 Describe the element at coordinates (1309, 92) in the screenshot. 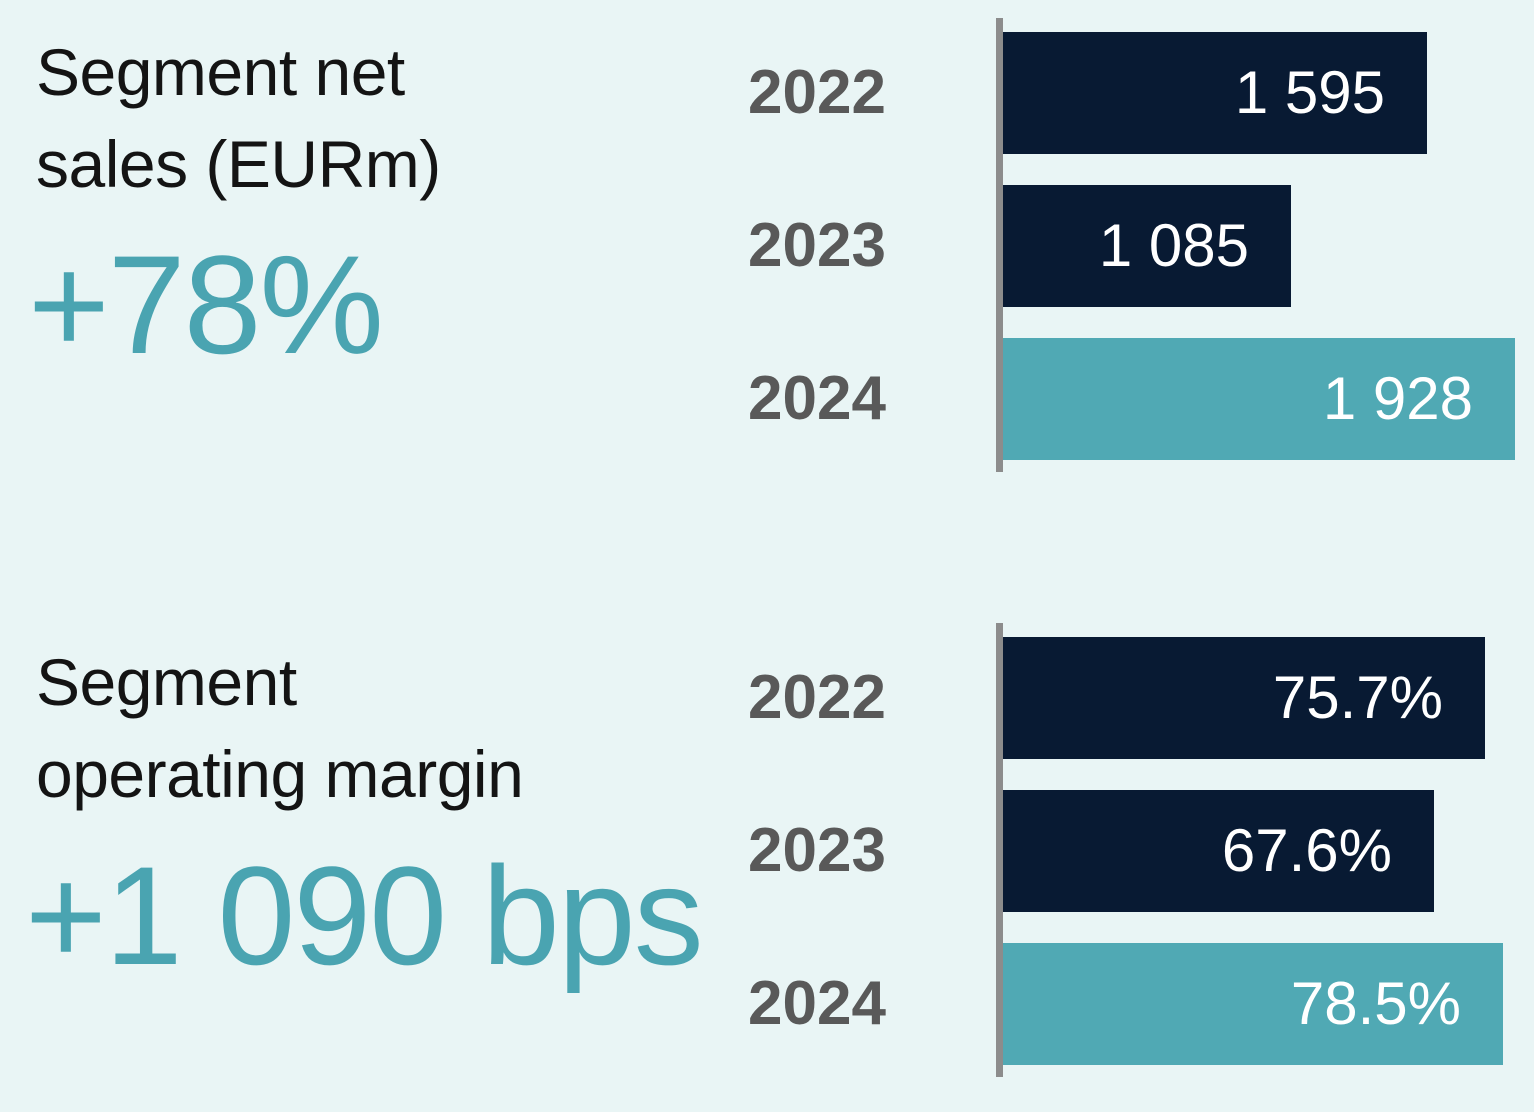

I see `net-sales-value-2022: 1 595` at that location.